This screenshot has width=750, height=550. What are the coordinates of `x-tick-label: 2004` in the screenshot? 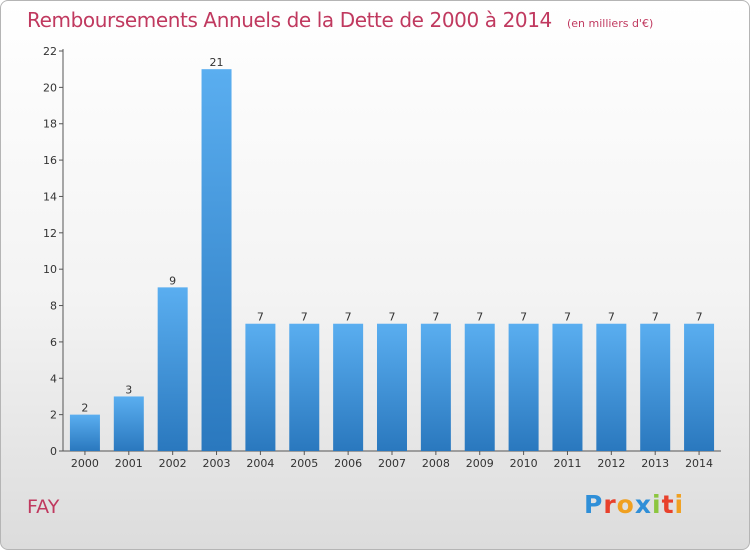 It's located at (260, 463).